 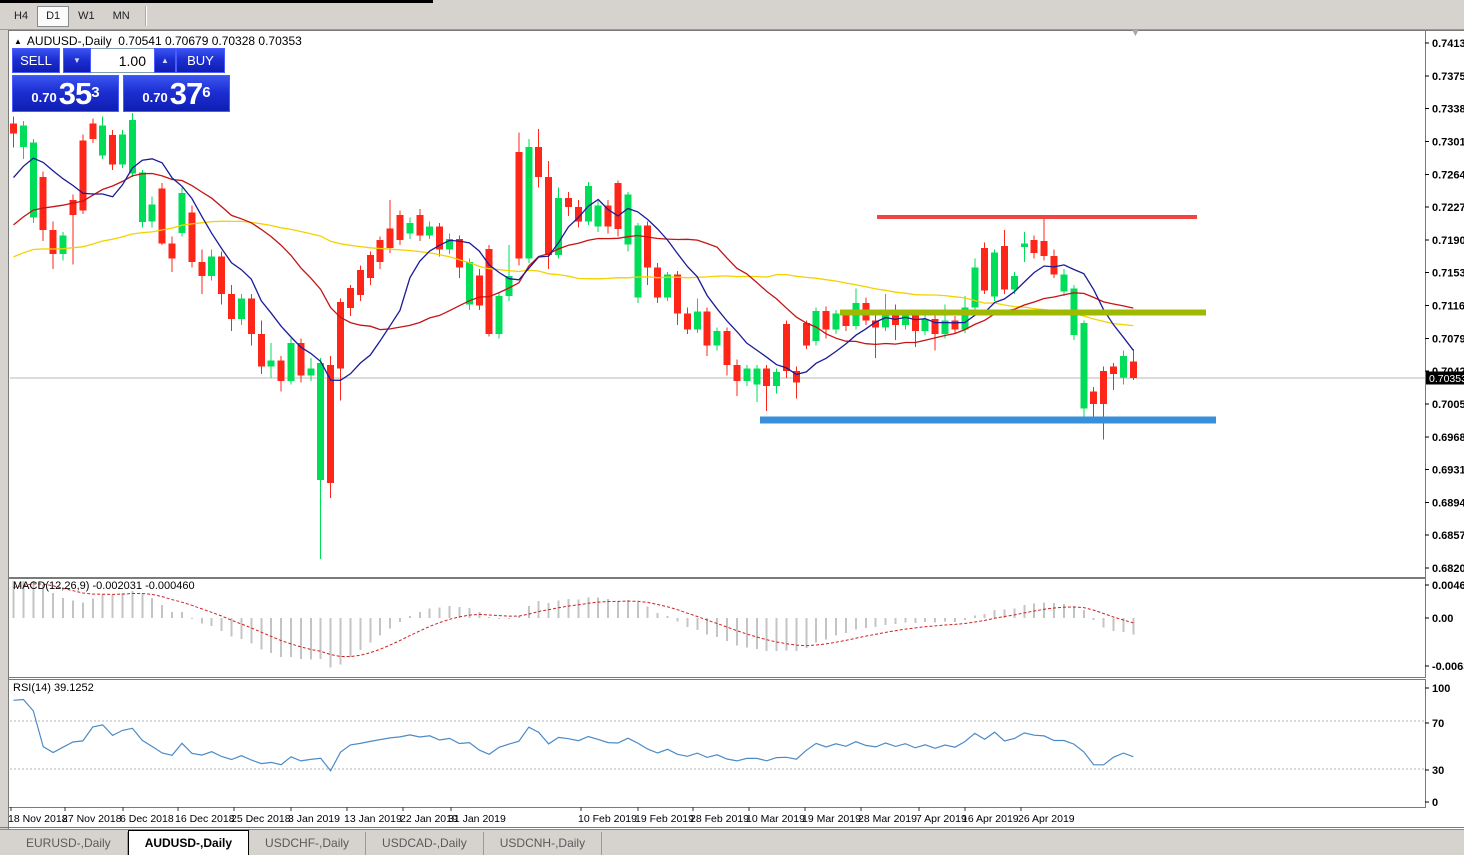 What do you see at coordinates (314, 819) in the screenshot?
I see `date-tick-label: 3 Jan 2019` at bounding box center [314, 819].